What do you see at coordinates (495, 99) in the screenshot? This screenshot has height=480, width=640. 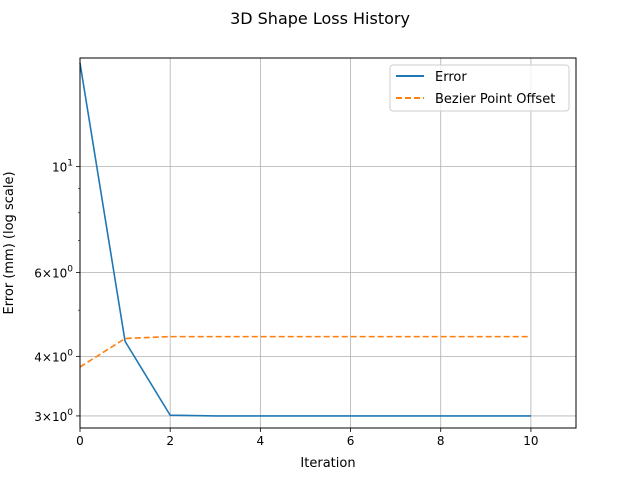 I see `legend-label-bezier: Bezier Point Offset` at bounding box center [495, 99].